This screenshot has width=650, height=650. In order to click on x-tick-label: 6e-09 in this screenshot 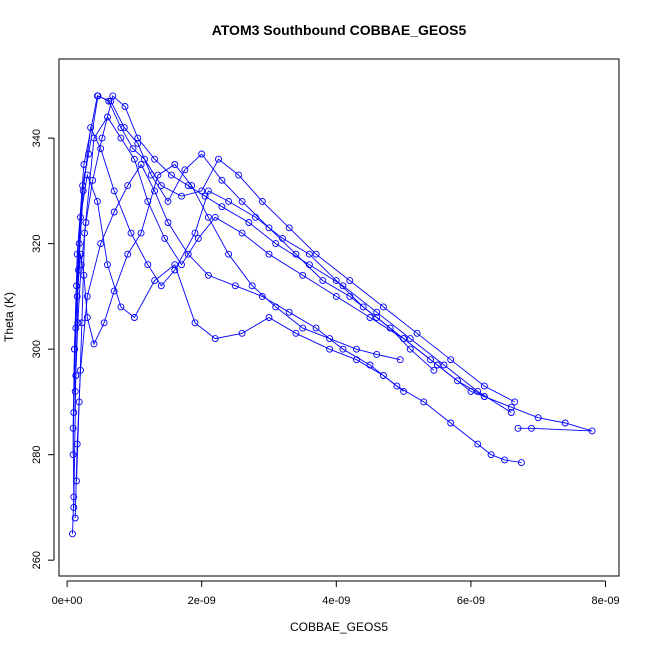, I will do `click(471, 601)`.